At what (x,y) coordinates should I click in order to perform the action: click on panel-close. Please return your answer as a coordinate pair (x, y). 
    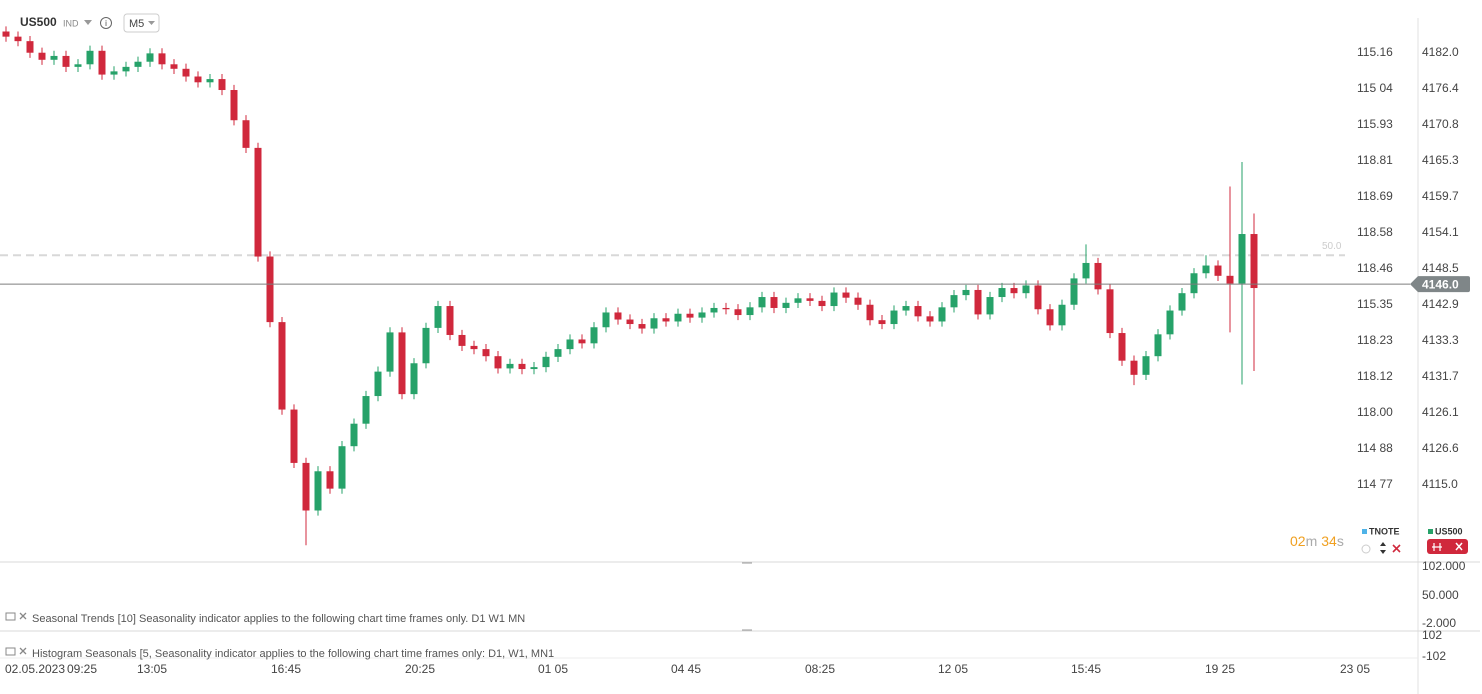
    Looking at the image, I should click on (23, 616).